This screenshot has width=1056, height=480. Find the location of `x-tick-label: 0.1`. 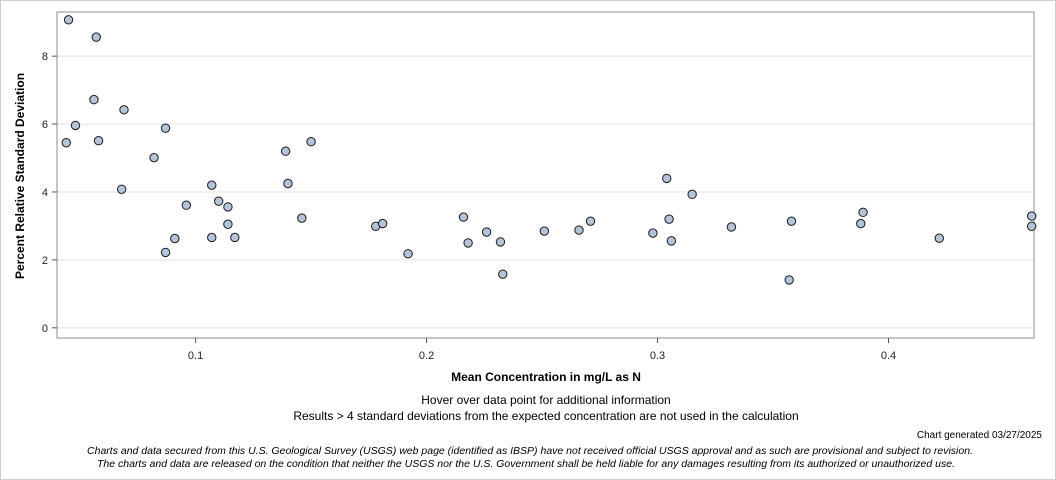

x-tick-label: 0.1 is located at coordinates (195, 356).